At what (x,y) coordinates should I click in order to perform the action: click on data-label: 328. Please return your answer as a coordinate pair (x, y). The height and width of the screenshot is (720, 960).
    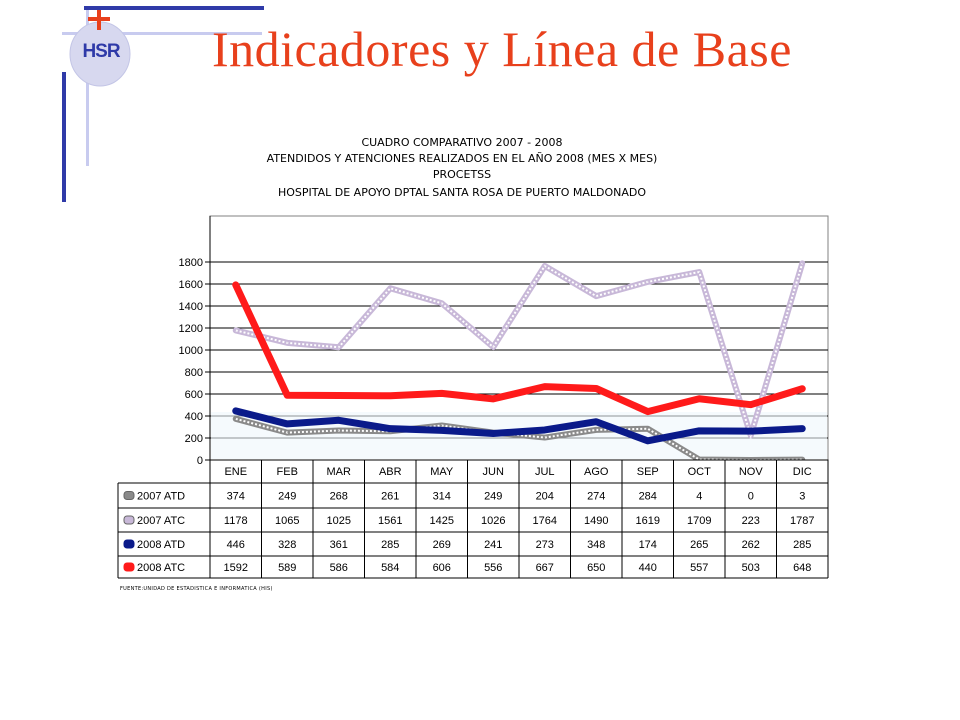
    Looking at the image, I should click on (287, 545).